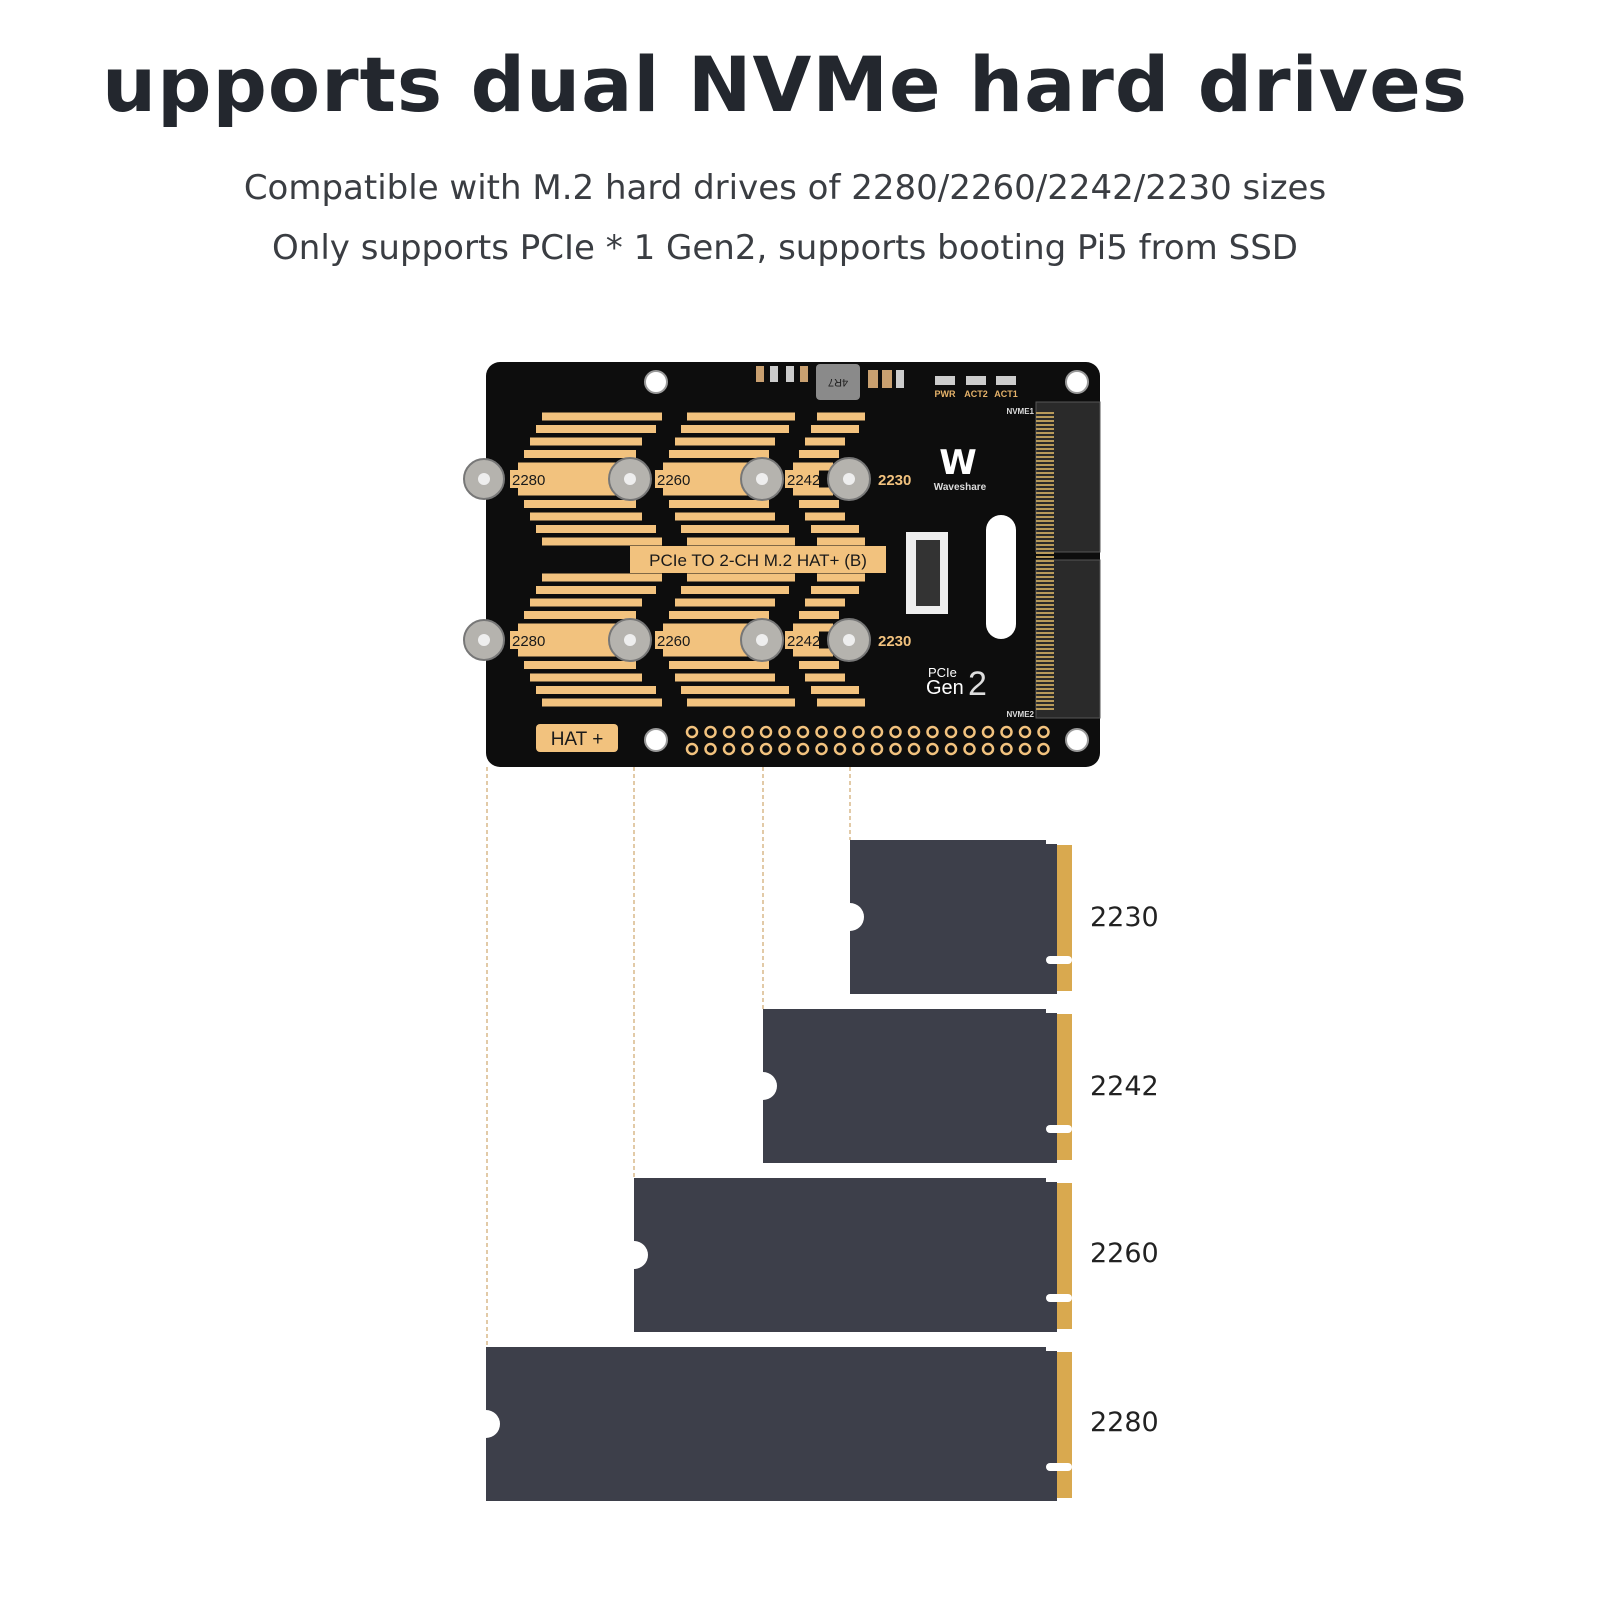  Describe the element at coordinates (1001, 577) in the screenshot. I see `board-slot-cutout` at that location.